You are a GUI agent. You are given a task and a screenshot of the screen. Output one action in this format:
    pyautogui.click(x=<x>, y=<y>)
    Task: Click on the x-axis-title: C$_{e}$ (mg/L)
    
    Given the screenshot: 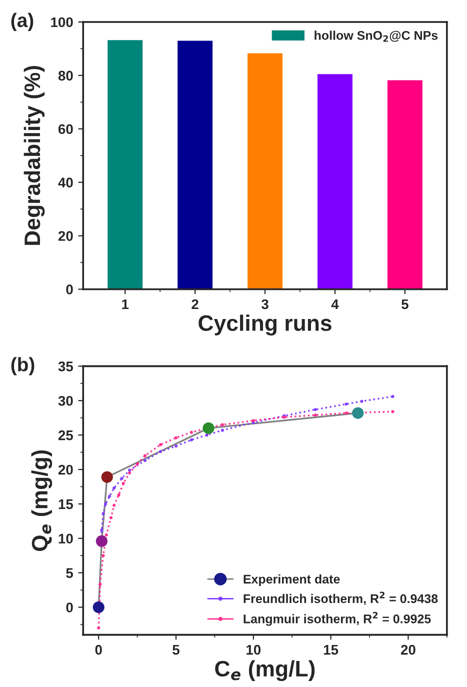 What is the action you would take?
    pyautogui.click(x=265, y=671)
    